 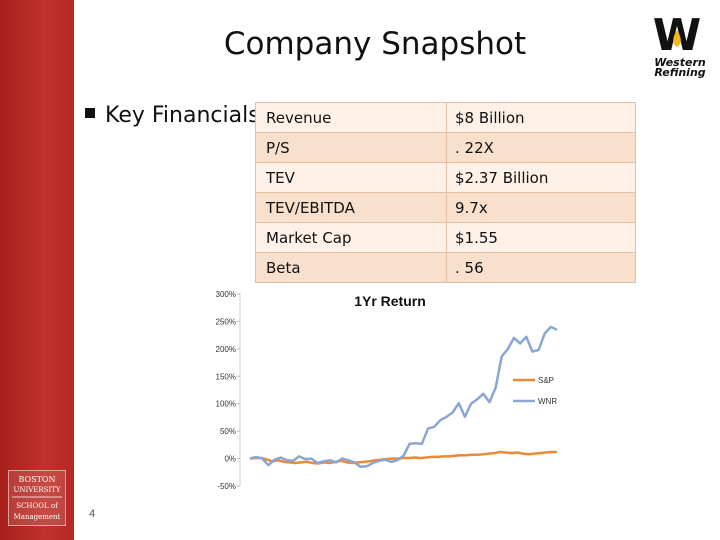 What do you see at coordinates (226, 376) in the screenshot?
I see `y-tick-label: 150%` at bounding box center [226, 376].